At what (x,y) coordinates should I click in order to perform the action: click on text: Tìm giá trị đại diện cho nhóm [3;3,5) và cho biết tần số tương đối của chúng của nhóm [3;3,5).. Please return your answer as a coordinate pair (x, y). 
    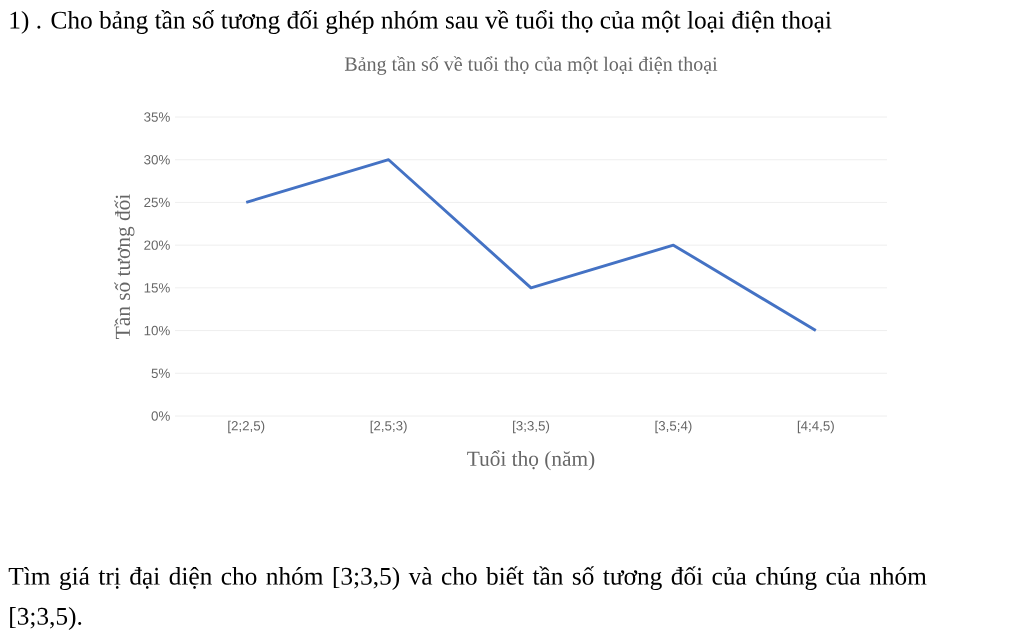
    Looking at the image, I should click on (467, 598).